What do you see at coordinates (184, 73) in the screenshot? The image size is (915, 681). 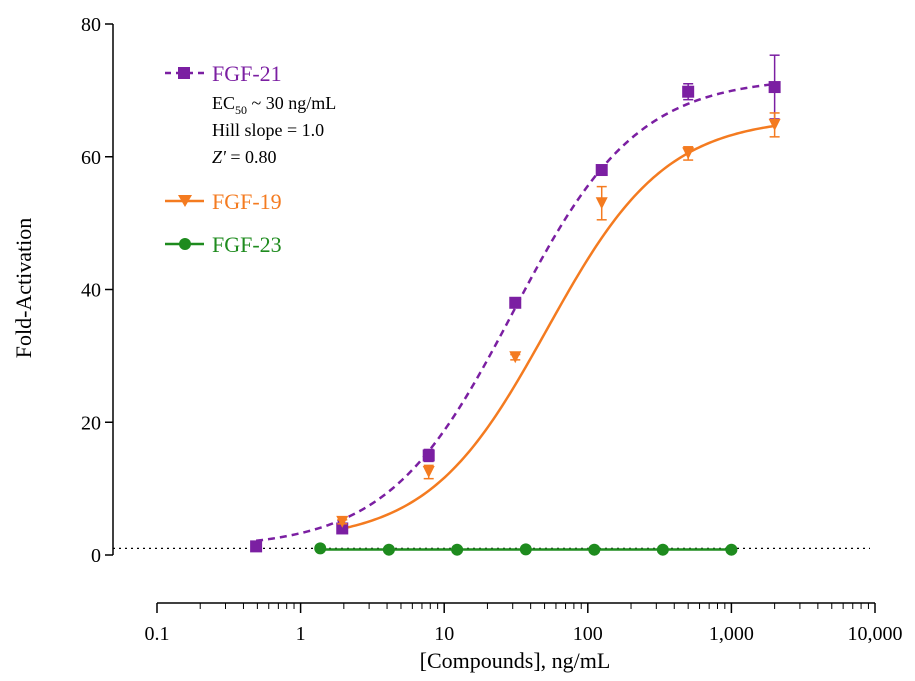 I see `legend-marker-fgf21` at bounding box center [184, 73].